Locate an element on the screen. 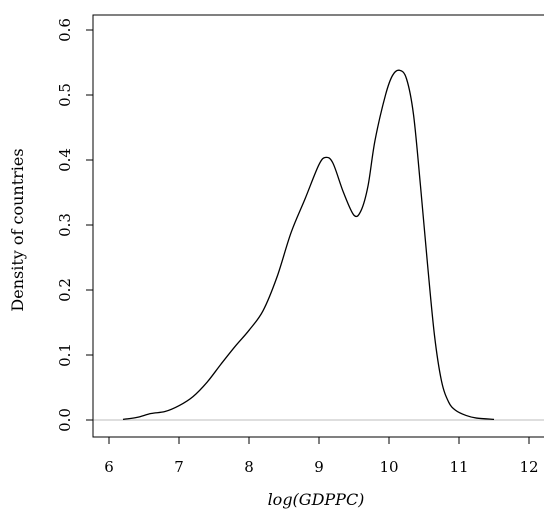 The image size is (544, 517). y-axis: 0.0 0.1 0.2 0.3 0.4 0.5 0.6 is located at coordinates (74, 225).